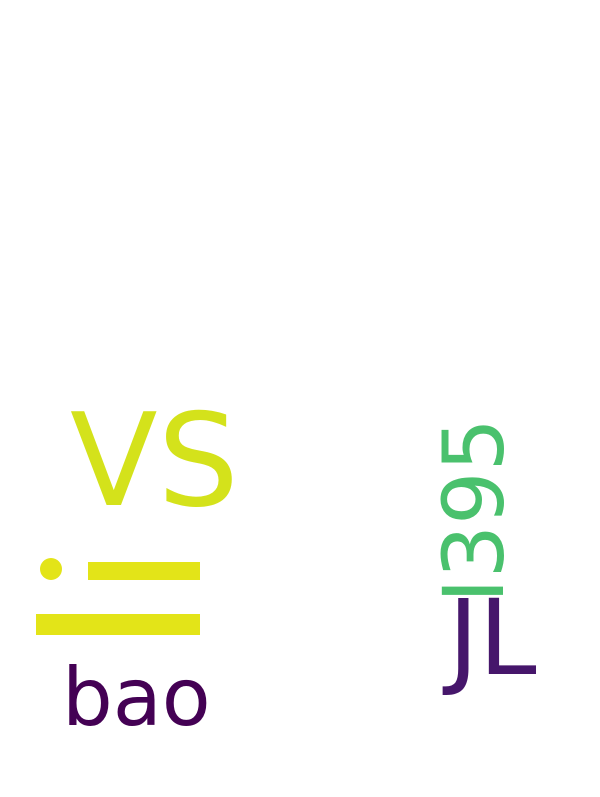 The width and height of the screenshot is (600, 797). I want to click on word-bao: bao, so click(136, 697).